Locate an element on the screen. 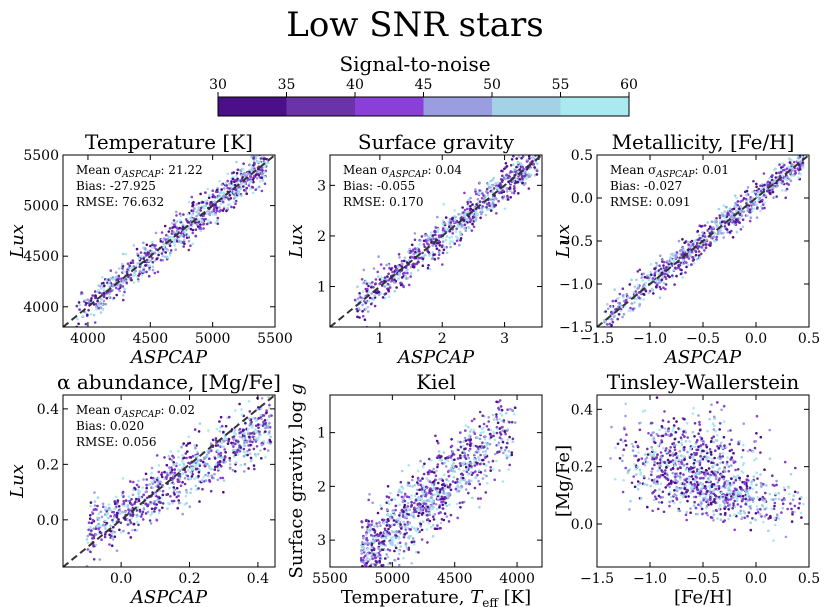 Image resolution: width=831 pixels, height=607 pixels. y-axis-label: Surface gravity, log g is located at coordinates (296, 481).